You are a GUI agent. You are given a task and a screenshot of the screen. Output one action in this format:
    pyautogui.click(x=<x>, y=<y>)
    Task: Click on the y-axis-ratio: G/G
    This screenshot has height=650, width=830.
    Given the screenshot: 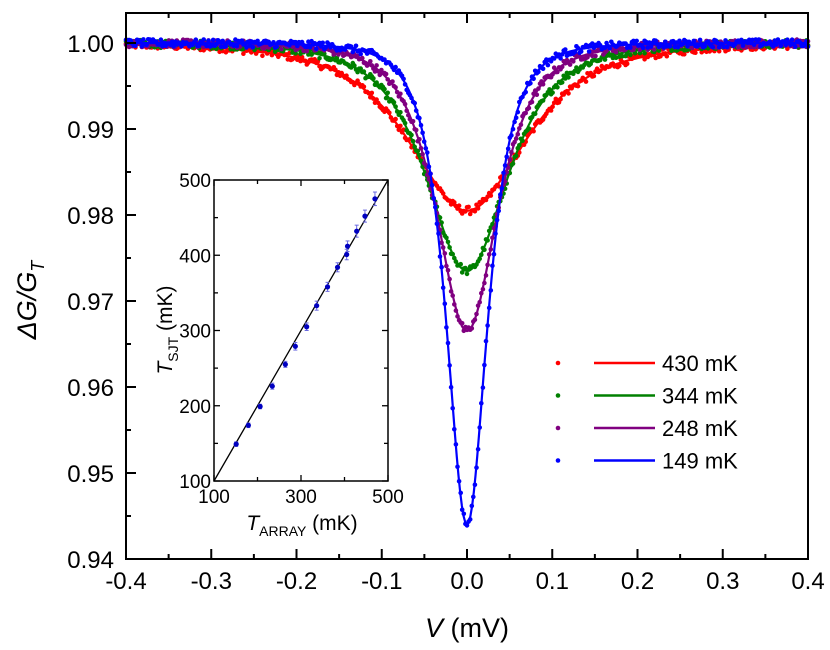 What is the action you would take?
    pyautogui.click(x=27, y=297)
    